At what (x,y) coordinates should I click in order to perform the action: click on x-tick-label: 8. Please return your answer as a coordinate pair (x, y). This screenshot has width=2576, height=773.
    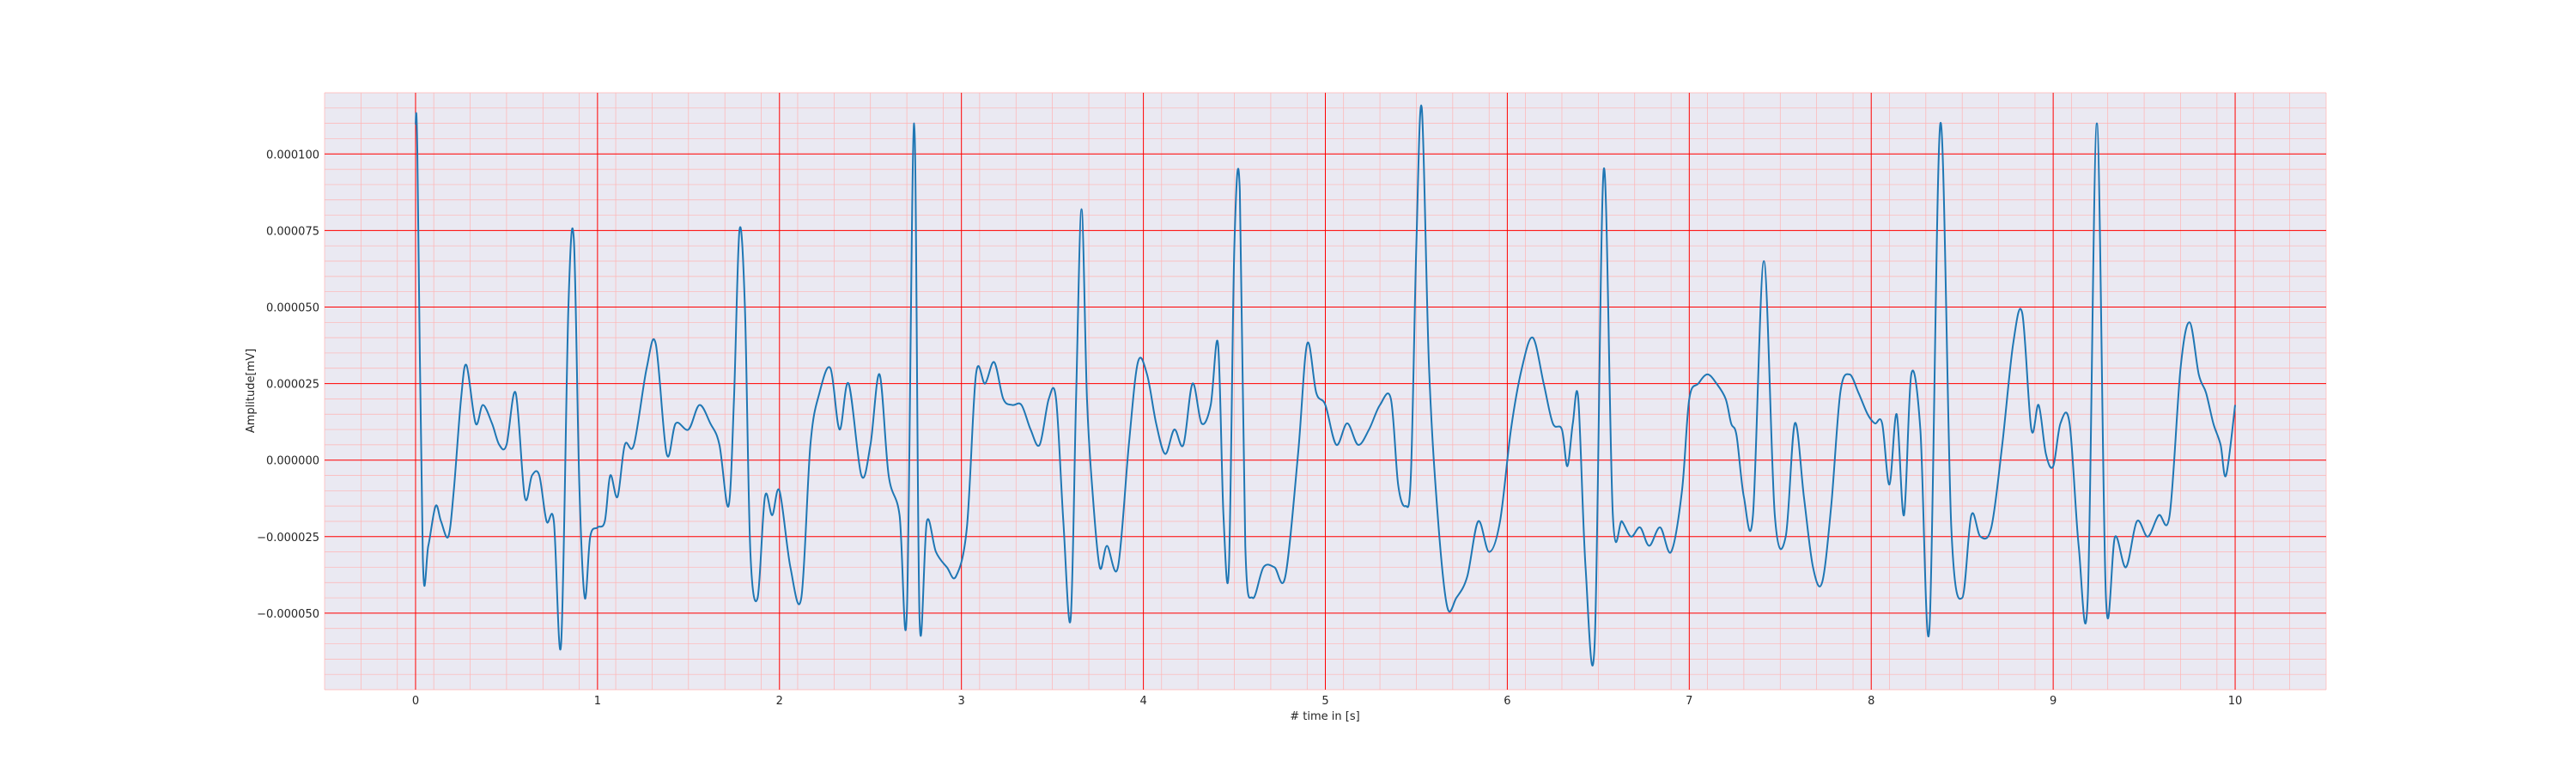
    Looking at the image, I should click on (1871, 701).